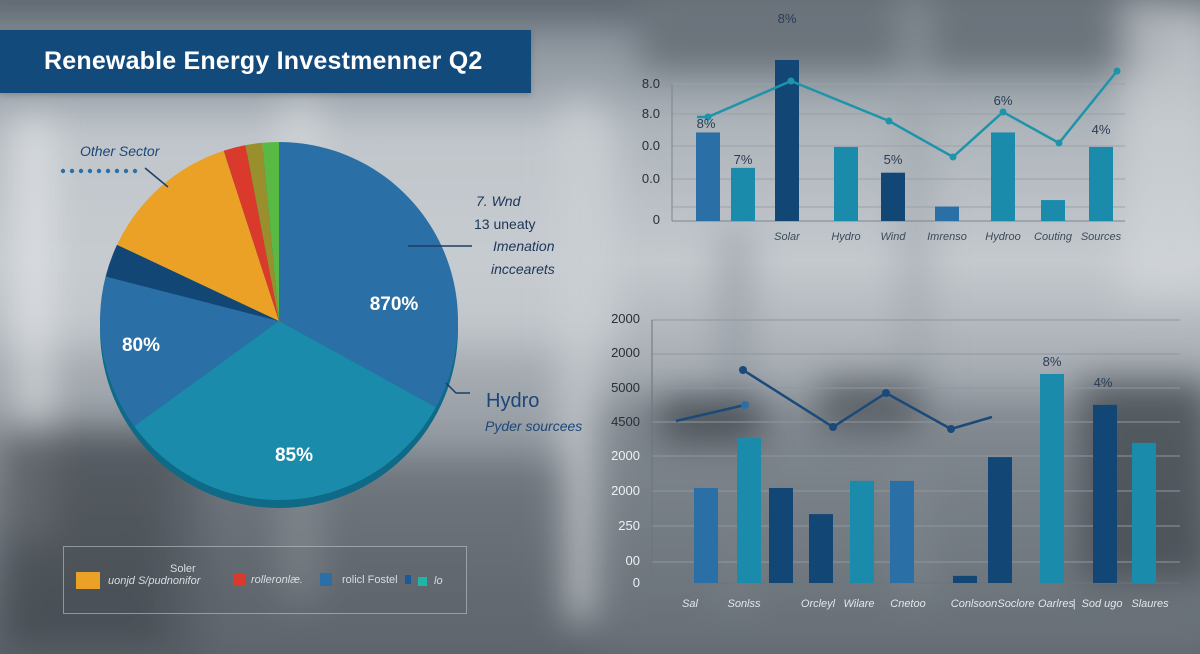 The image size is (1200, 654). I want to click on legend-swatch-navy, so click(408, 579).